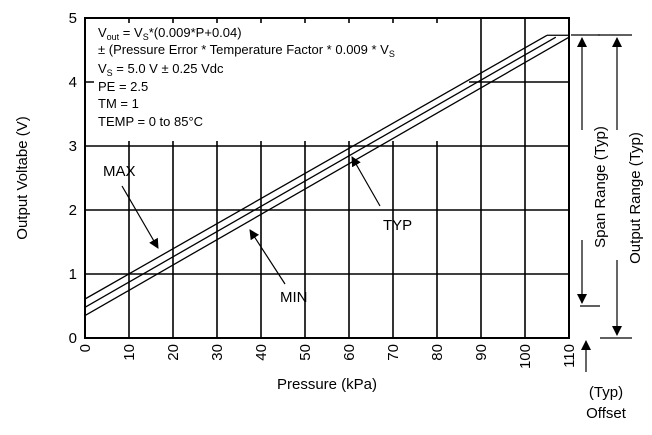 The image size is (652, 435). What do you see at coordinates (481, 352) in the screenshot?
I see `x-tick-label: 90` at bounding box center [481, 352].